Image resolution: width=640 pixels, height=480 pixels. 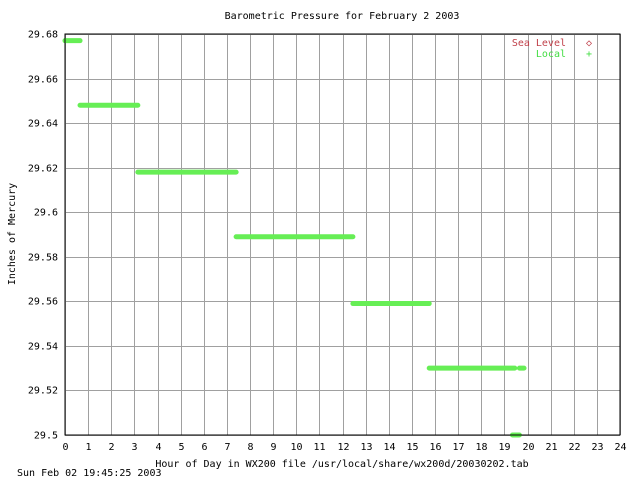 What do you see at coordinates (435, 447) in the screenshot?
I see `x-tick-label: 16` at bounding box center [435, 447].